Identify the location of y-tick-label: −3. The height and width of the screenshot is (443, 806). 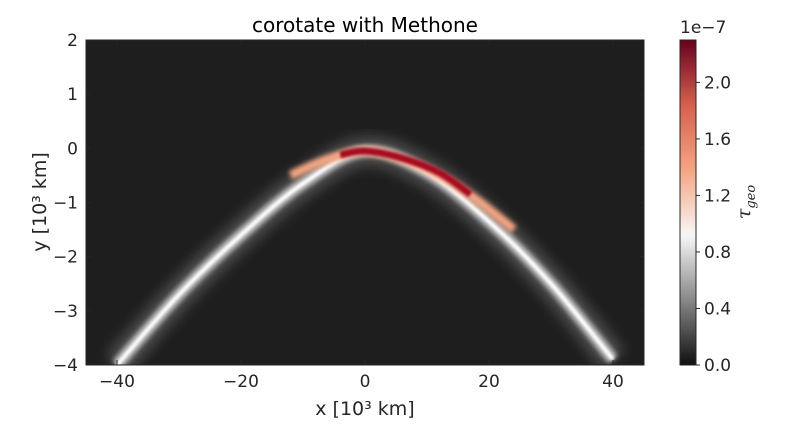
(65, 312).